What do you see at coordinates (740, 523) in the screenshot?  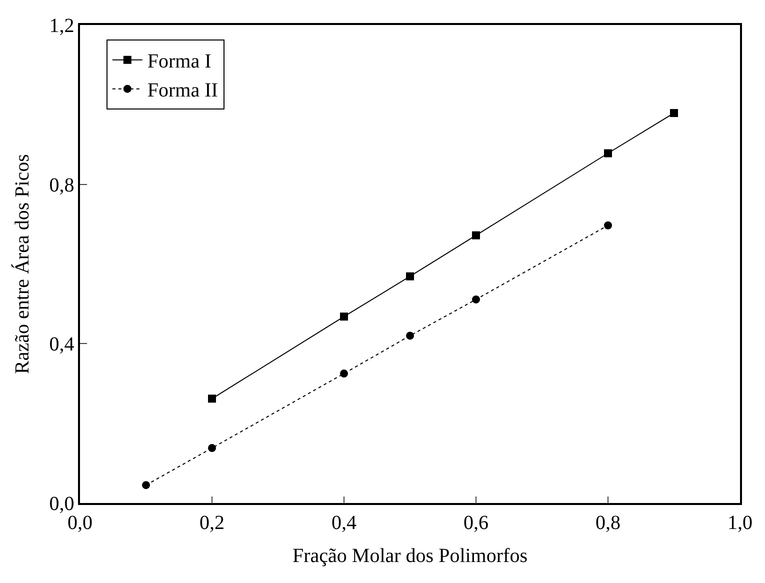 I see `x-tick-label: 1,0` at bounding box center [740, 523].